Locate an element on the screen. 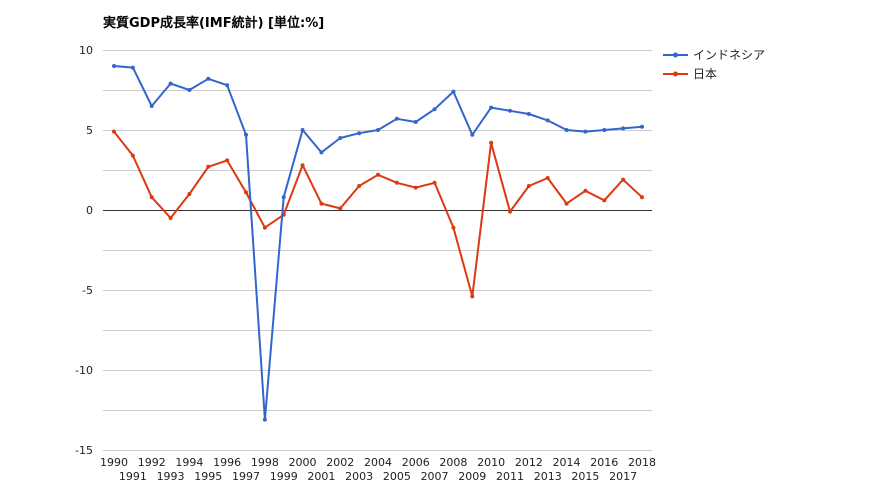 This screenshot has width=870, height=504. x-tick-label: 1997 is located at coordinates (246, 476).